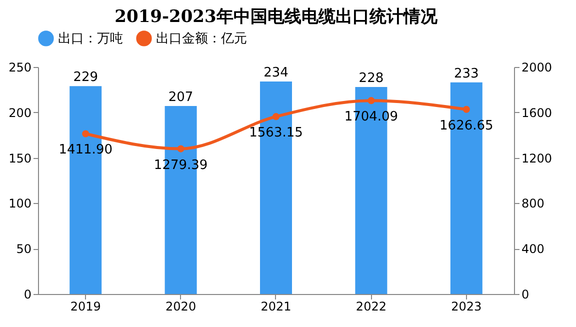  Describe the element at coordinates (20, 203) in the screenshot. I see `y-tick-label: 100` at that location.